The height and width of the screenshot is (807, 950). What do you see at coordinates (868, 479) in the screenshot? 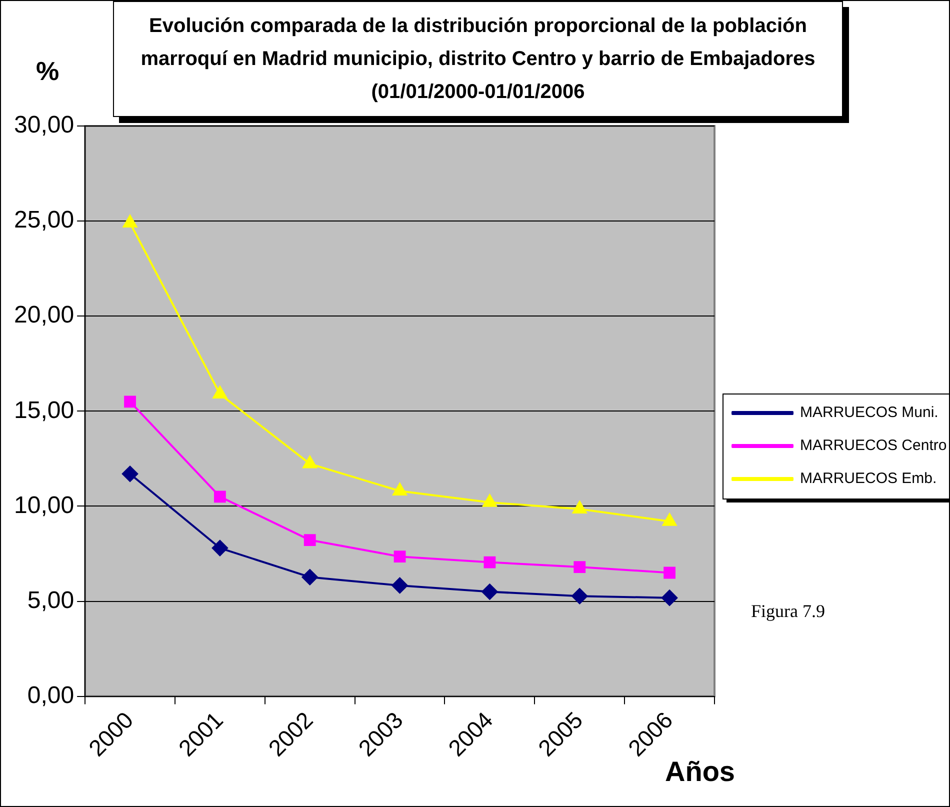
I see `legend-label: MARRUECOS Emb.` at bounding box center [868, 479].